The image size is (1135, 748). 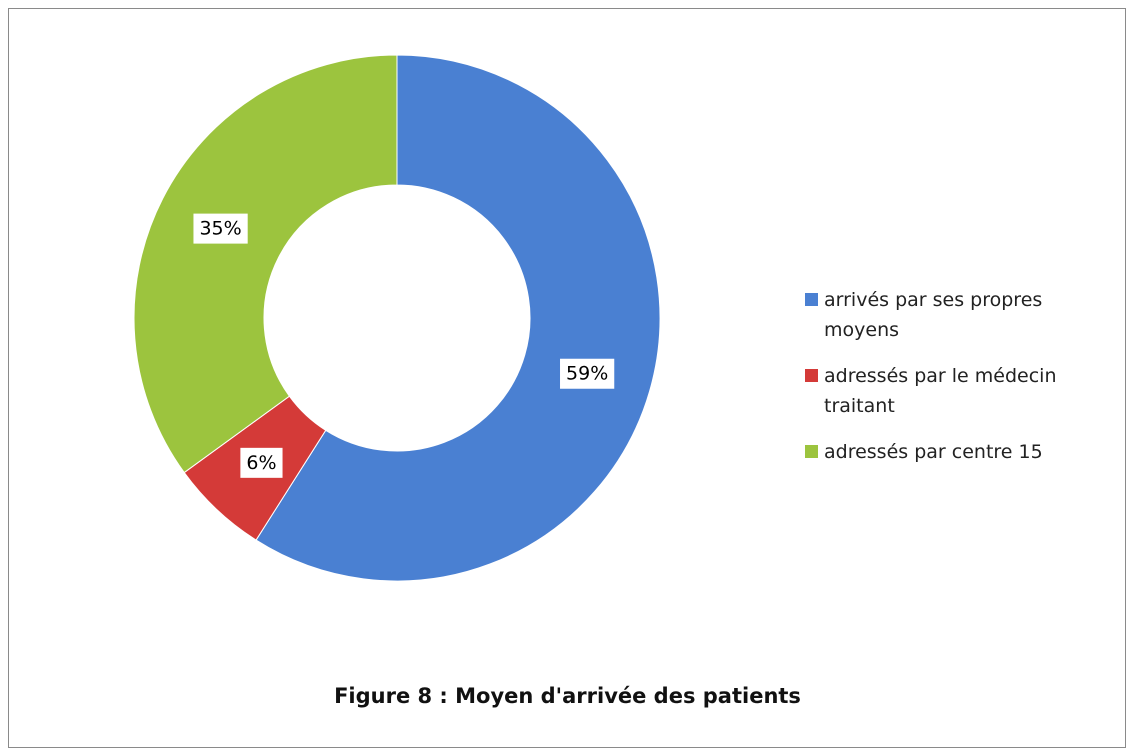 I want to click on data-label-text: 6%, so click(x=261, y=463).